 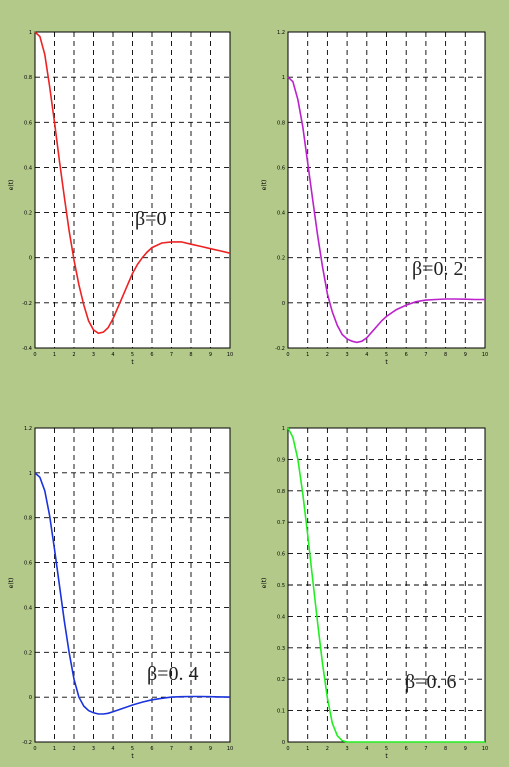 What do you see at coordinates (172, 674) in the screenshot?
I see `beta-annotation: β=0. 4` at bounding box center [172, 674].